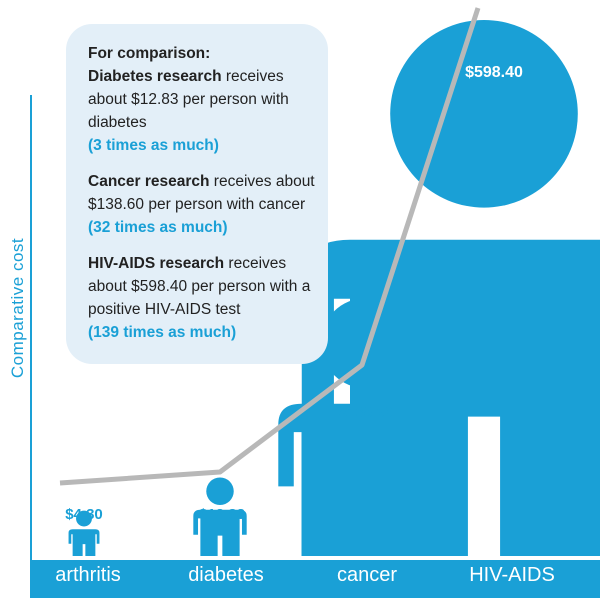 Image resolution: width=600 pixels, height=602 pixels. Describe the element at coordinates (512, 575) in the screenshot. I see `category-label: HIV-AIDS` at that location.